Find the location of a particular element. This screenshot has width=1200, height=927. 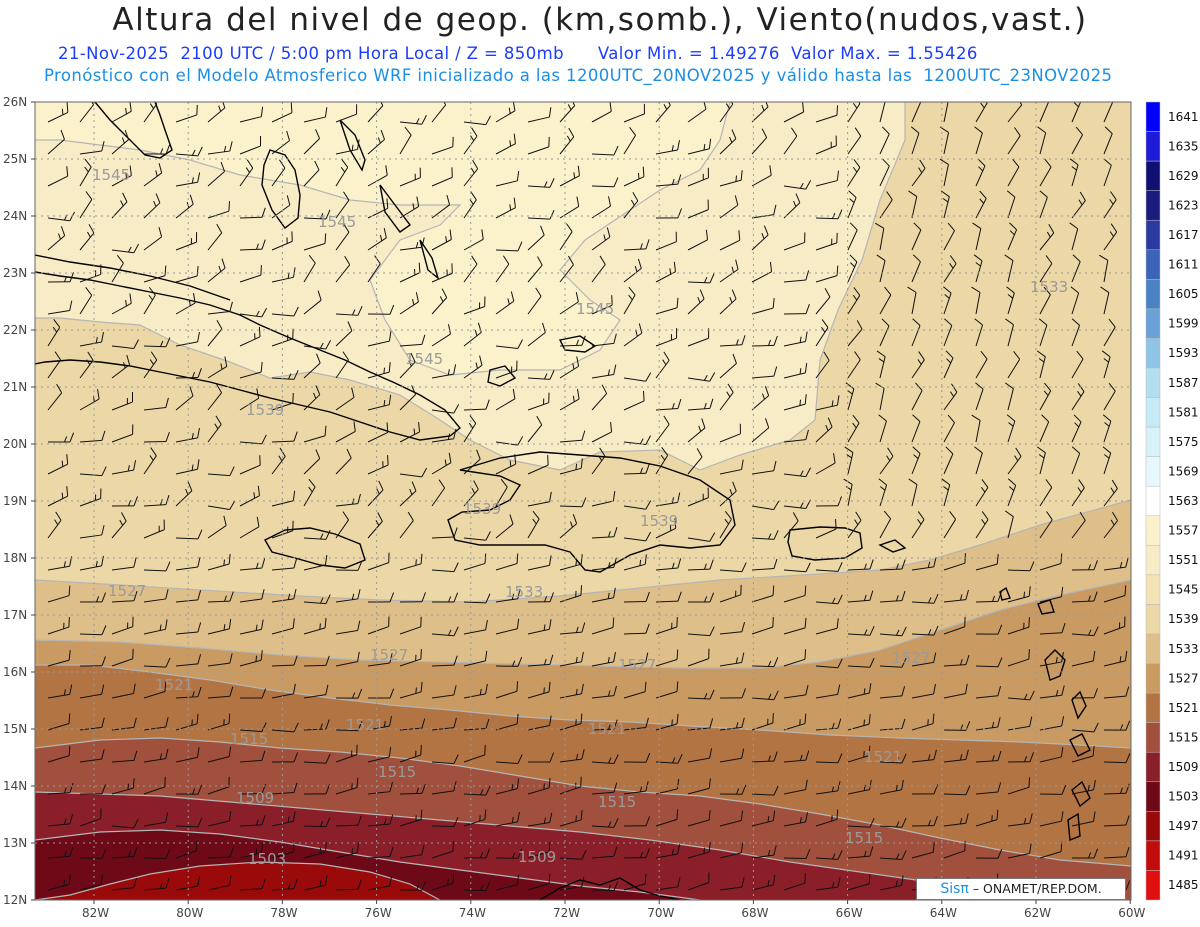

colorbar-label: 1563 is located at coordinates (1183, 501).